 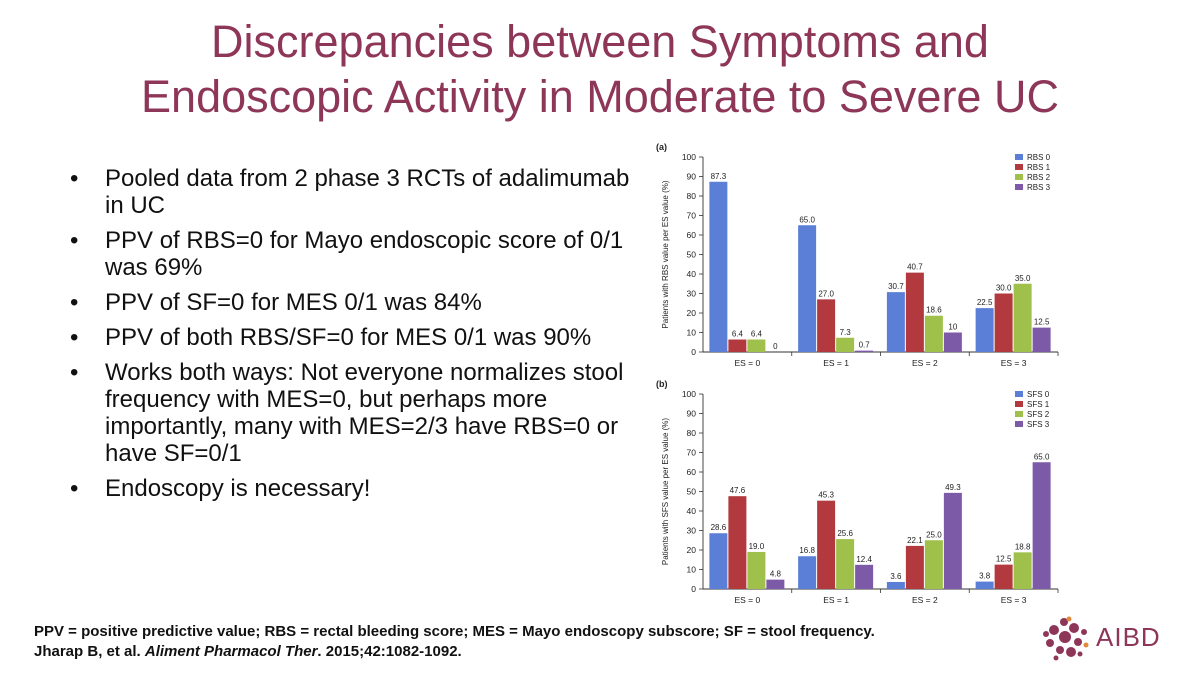 I want to click on bar-value-label: 65.0, so click(x=1042, y=456).